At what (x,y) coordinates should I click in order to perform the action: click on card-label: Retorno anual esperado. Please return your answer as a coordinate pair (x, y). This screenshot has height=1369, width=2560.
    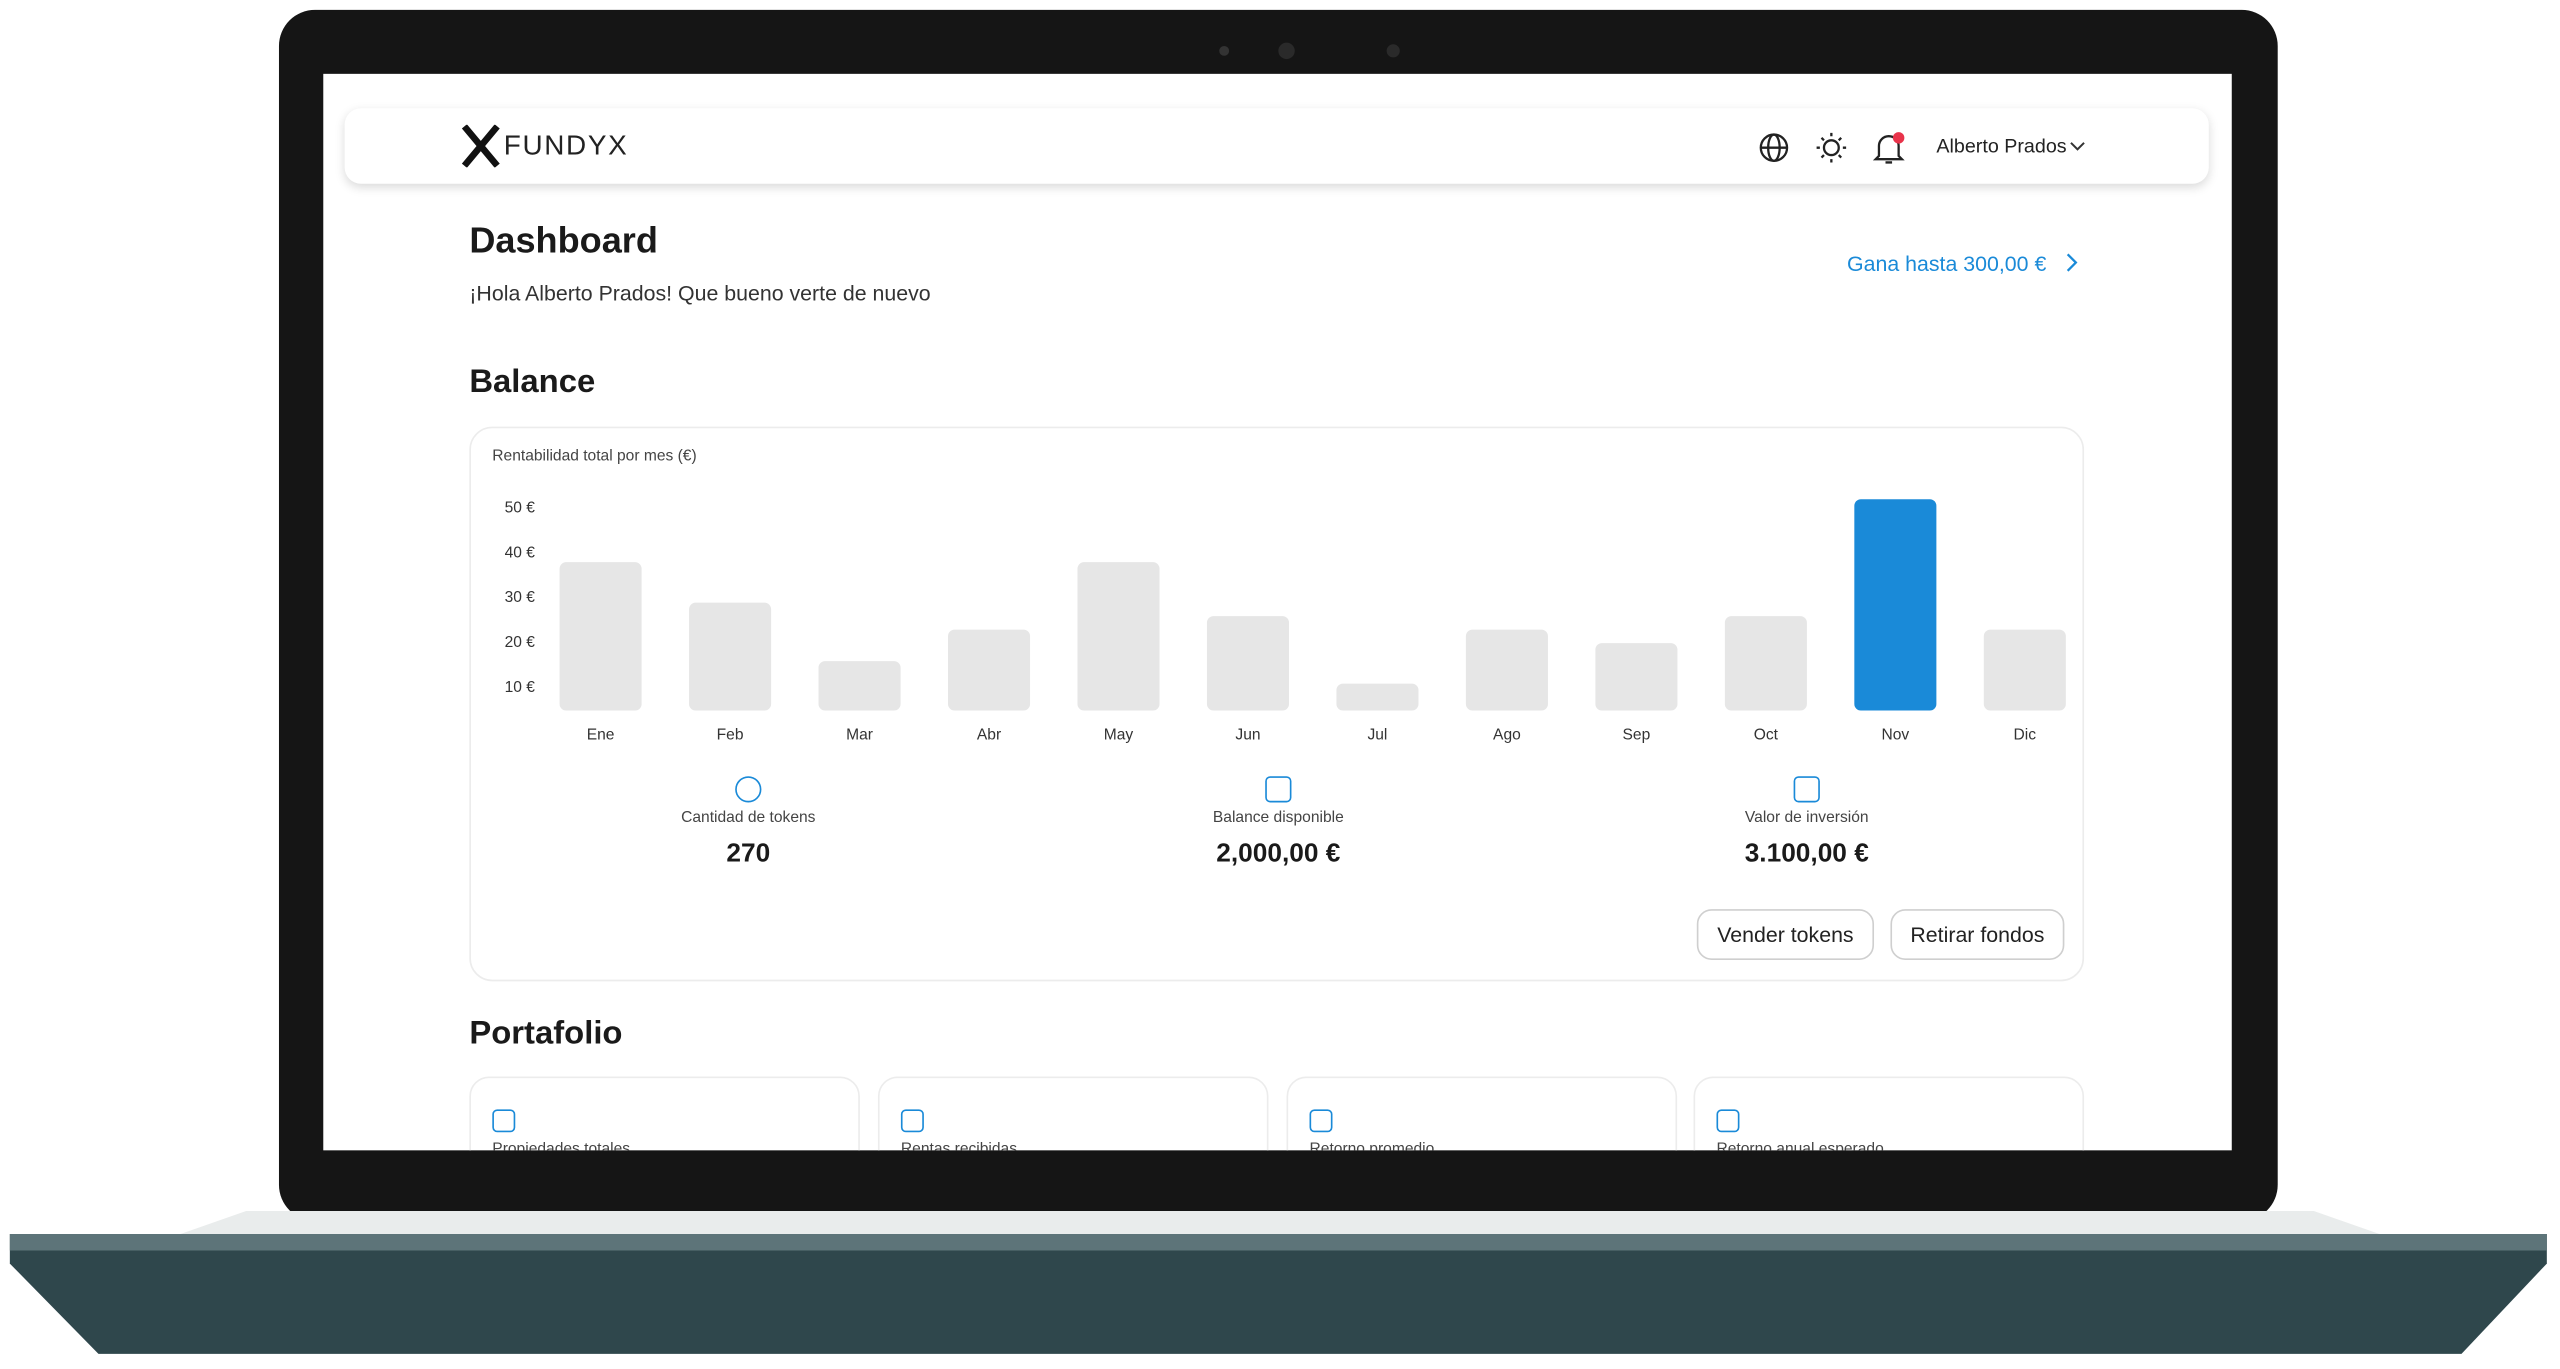
    Looking at the image, I should click on (1800, 1145).